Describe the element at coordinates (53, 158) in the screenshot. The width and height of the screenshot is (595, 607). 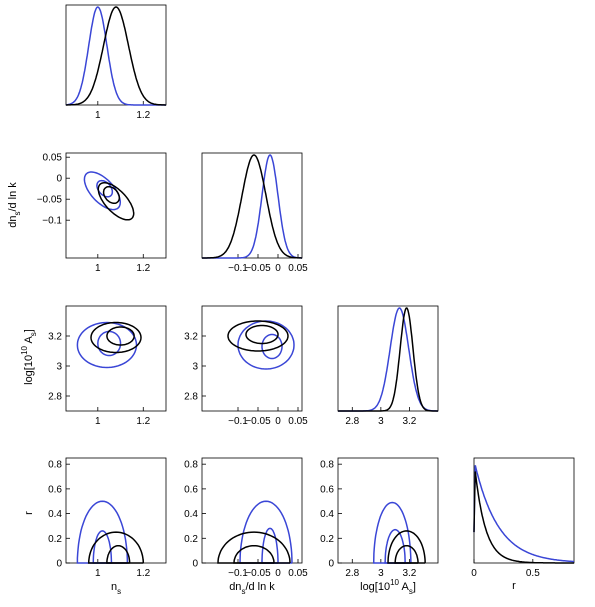
I see `panel-dns-vs-ns-ytick-label: 0.05` at that location.